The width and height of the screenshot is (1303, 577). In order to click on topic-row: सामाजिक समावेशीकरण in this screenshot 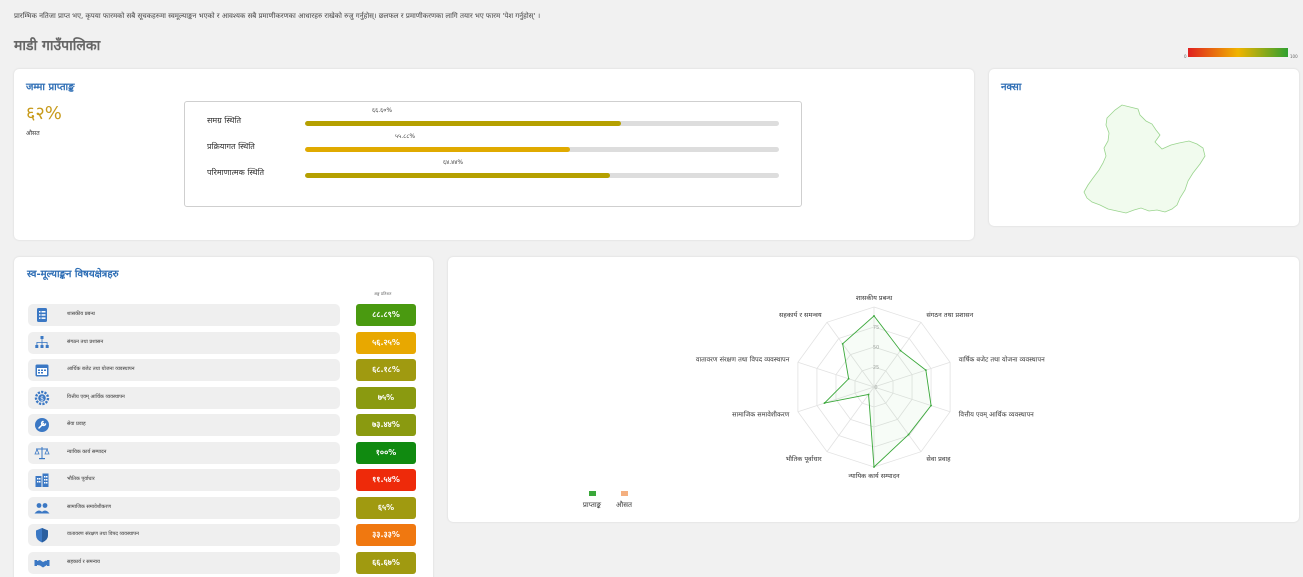, I will do `click(184, 508)`.